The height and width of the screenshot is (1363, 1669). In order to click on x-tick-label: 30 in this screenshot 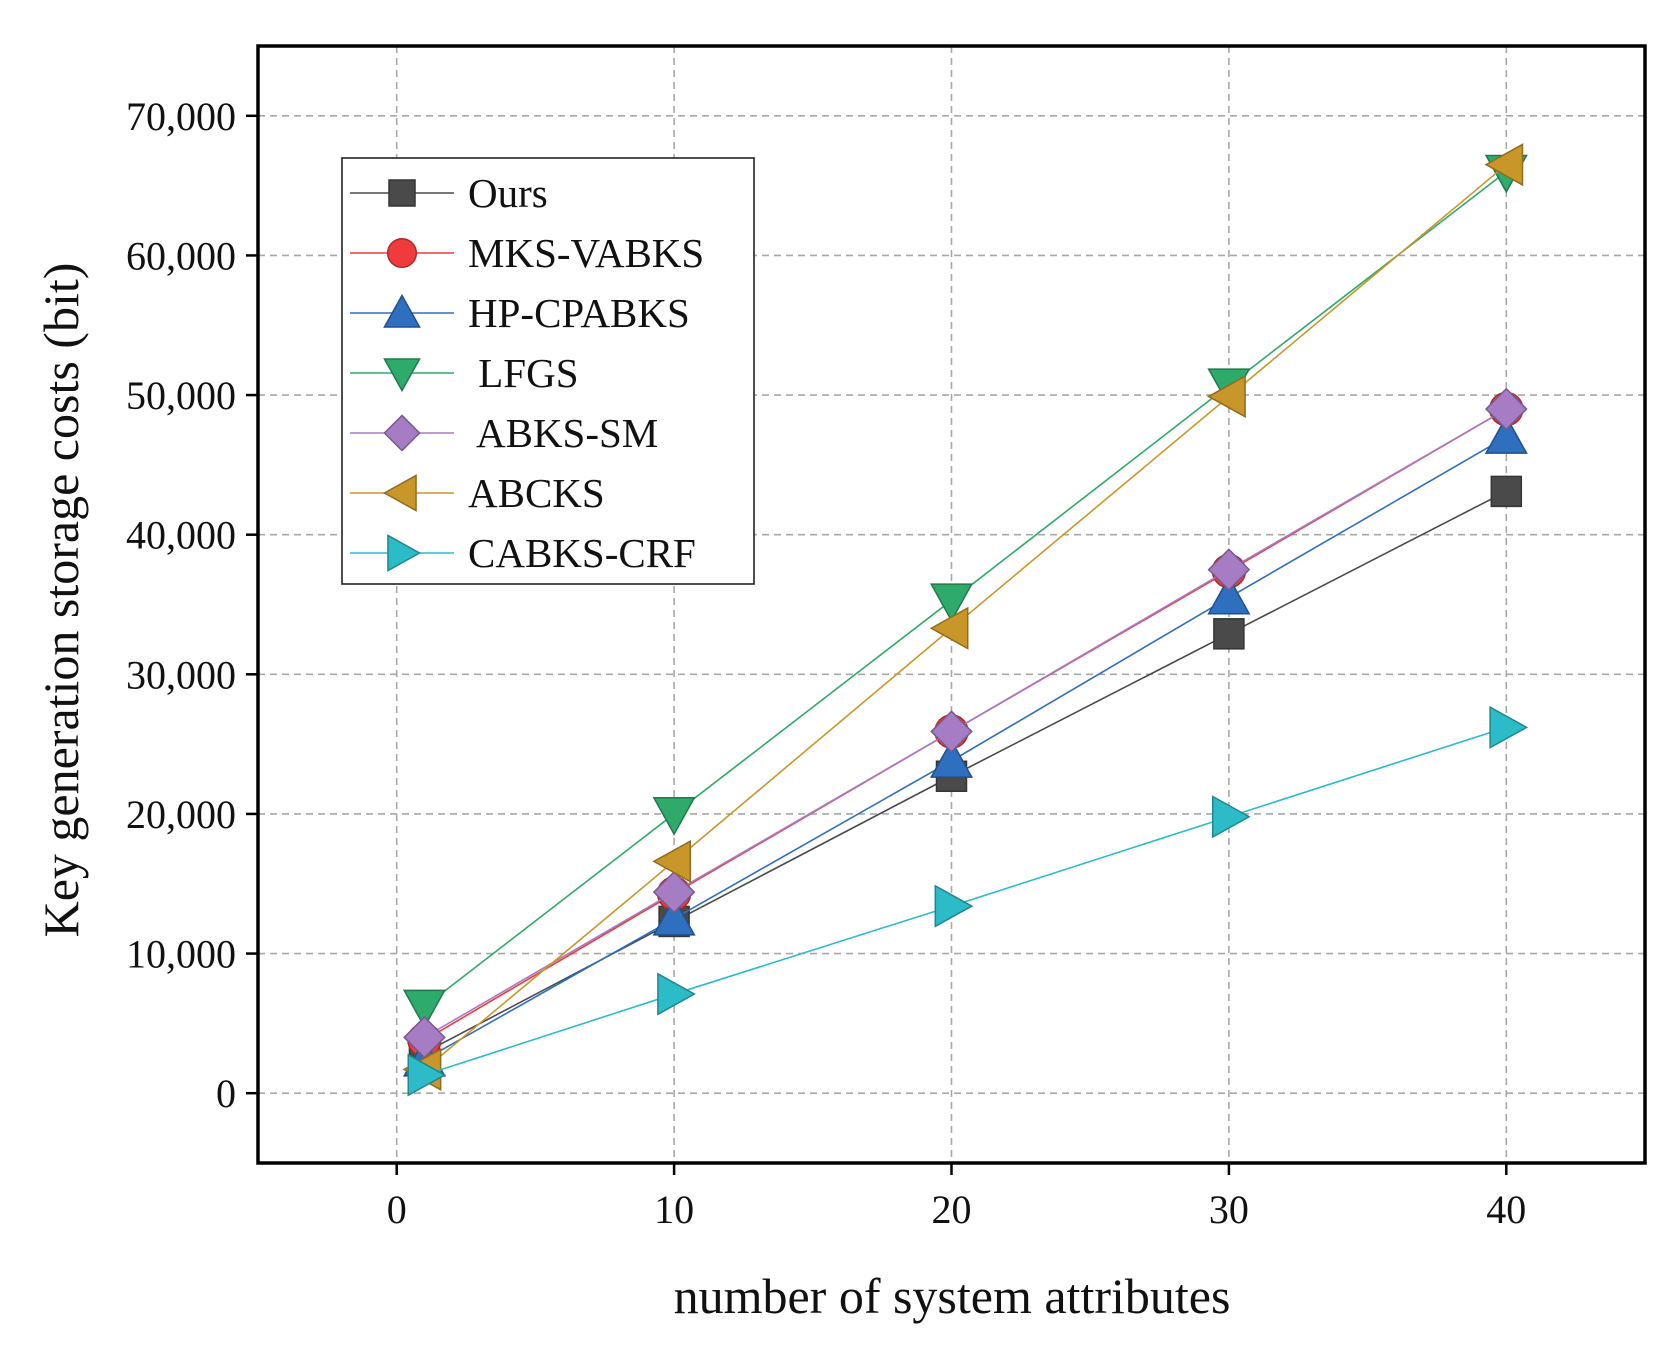, I will do `click(1229, 1209)`.